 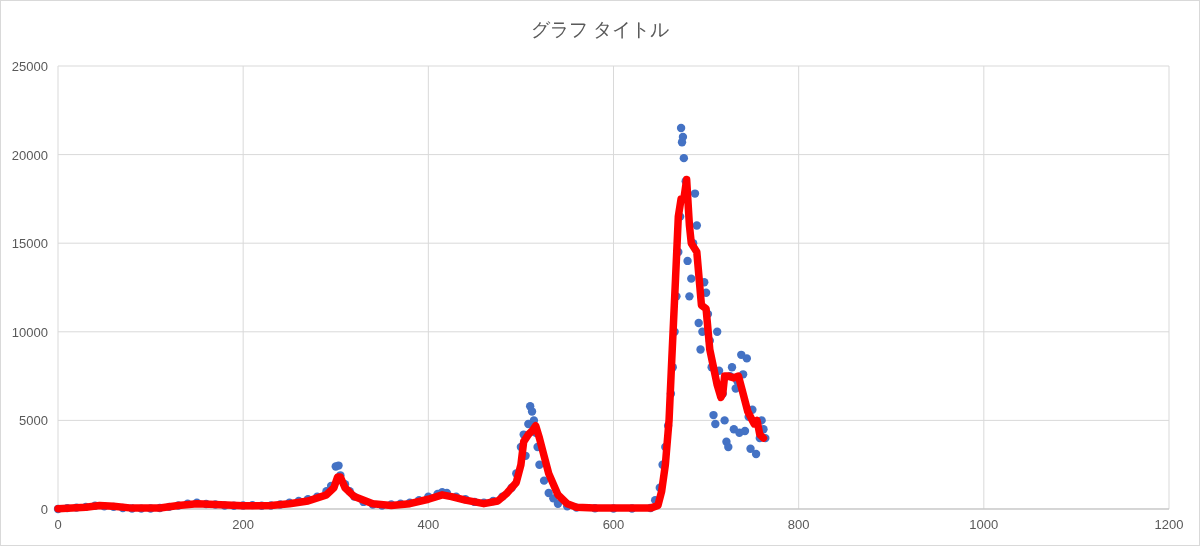 What do you see at coordinates (600, 29) in the screenshot?
I see `chart-title: グラフ タイトル` at bounding box center [600, 29].